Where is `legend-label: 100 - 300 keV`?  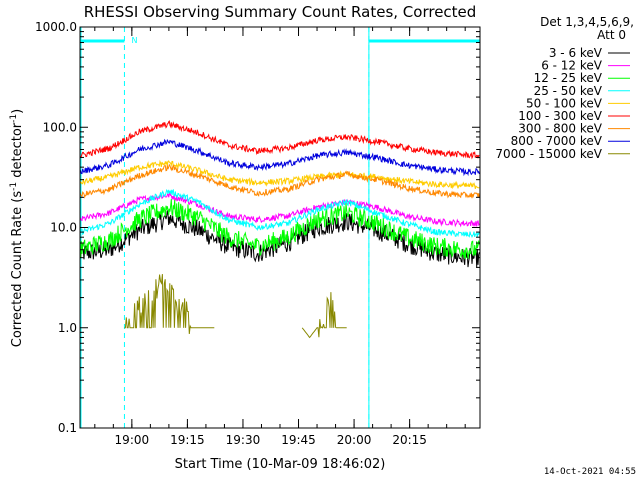 legend-label: 100 - 300 keV is located at coordinates (560, 116).